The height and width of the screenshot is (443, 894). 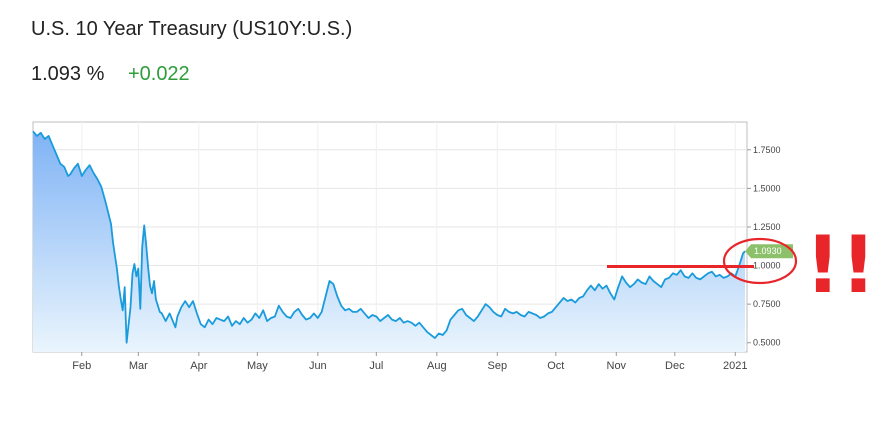 I want to click on highlight-circle, so click(x=760, y=261).